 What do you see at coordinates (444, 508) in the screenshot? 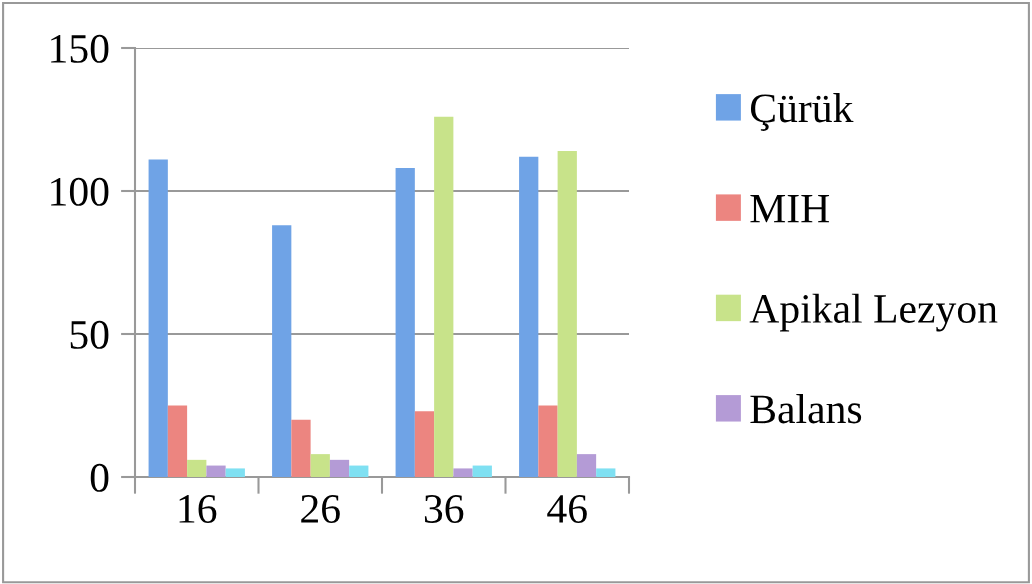
I see `x-tick-label: 36` at bounding box center [444, 508].